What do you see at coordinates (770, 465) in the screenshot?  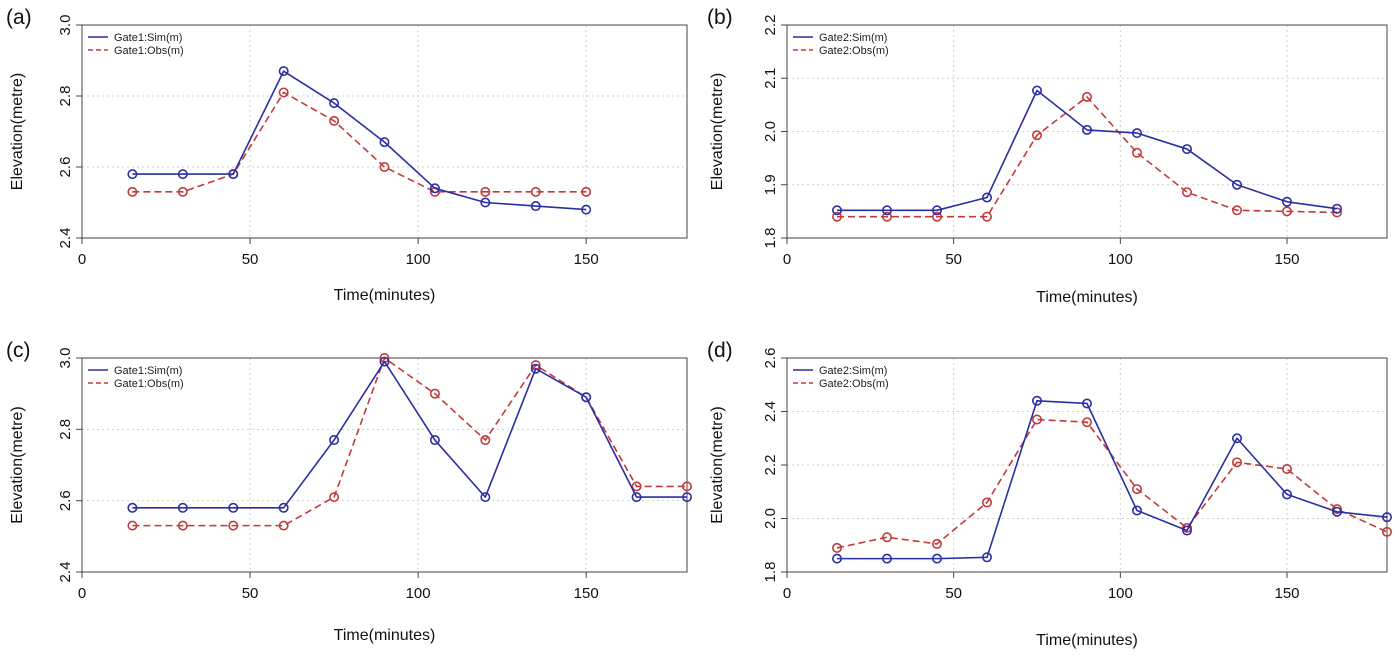 I see `y-tick-label: 2.2` at bounding box center [770, 465].